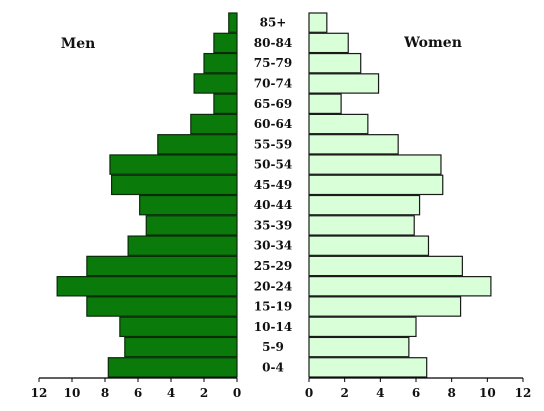 The height and width of the screenshot is (411, 544). Describe the element at coordinates (273, 185) in the screenshot. I see `age-label-45-49: 45-49` at that location.